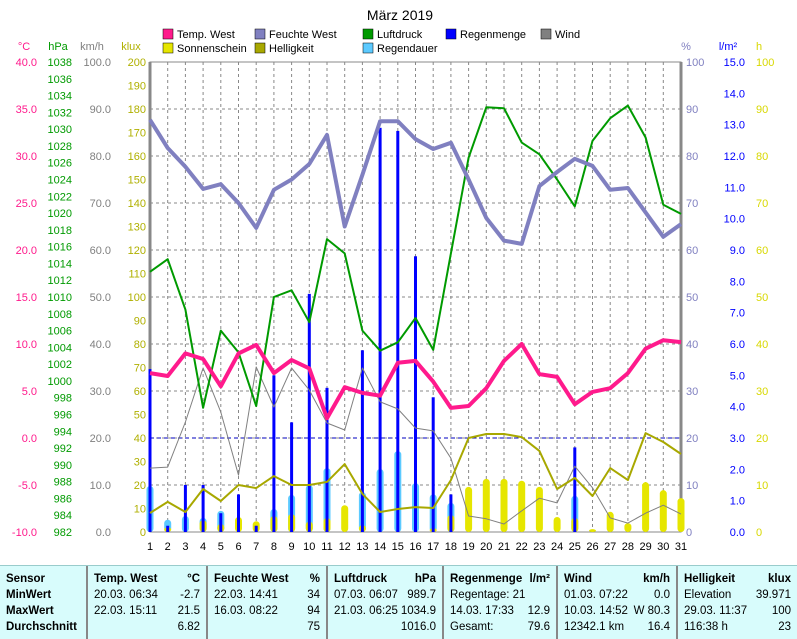  Describe the element at coordinates (345, 547) in the screenshot. I see `x-tick-label: 12` at that location.